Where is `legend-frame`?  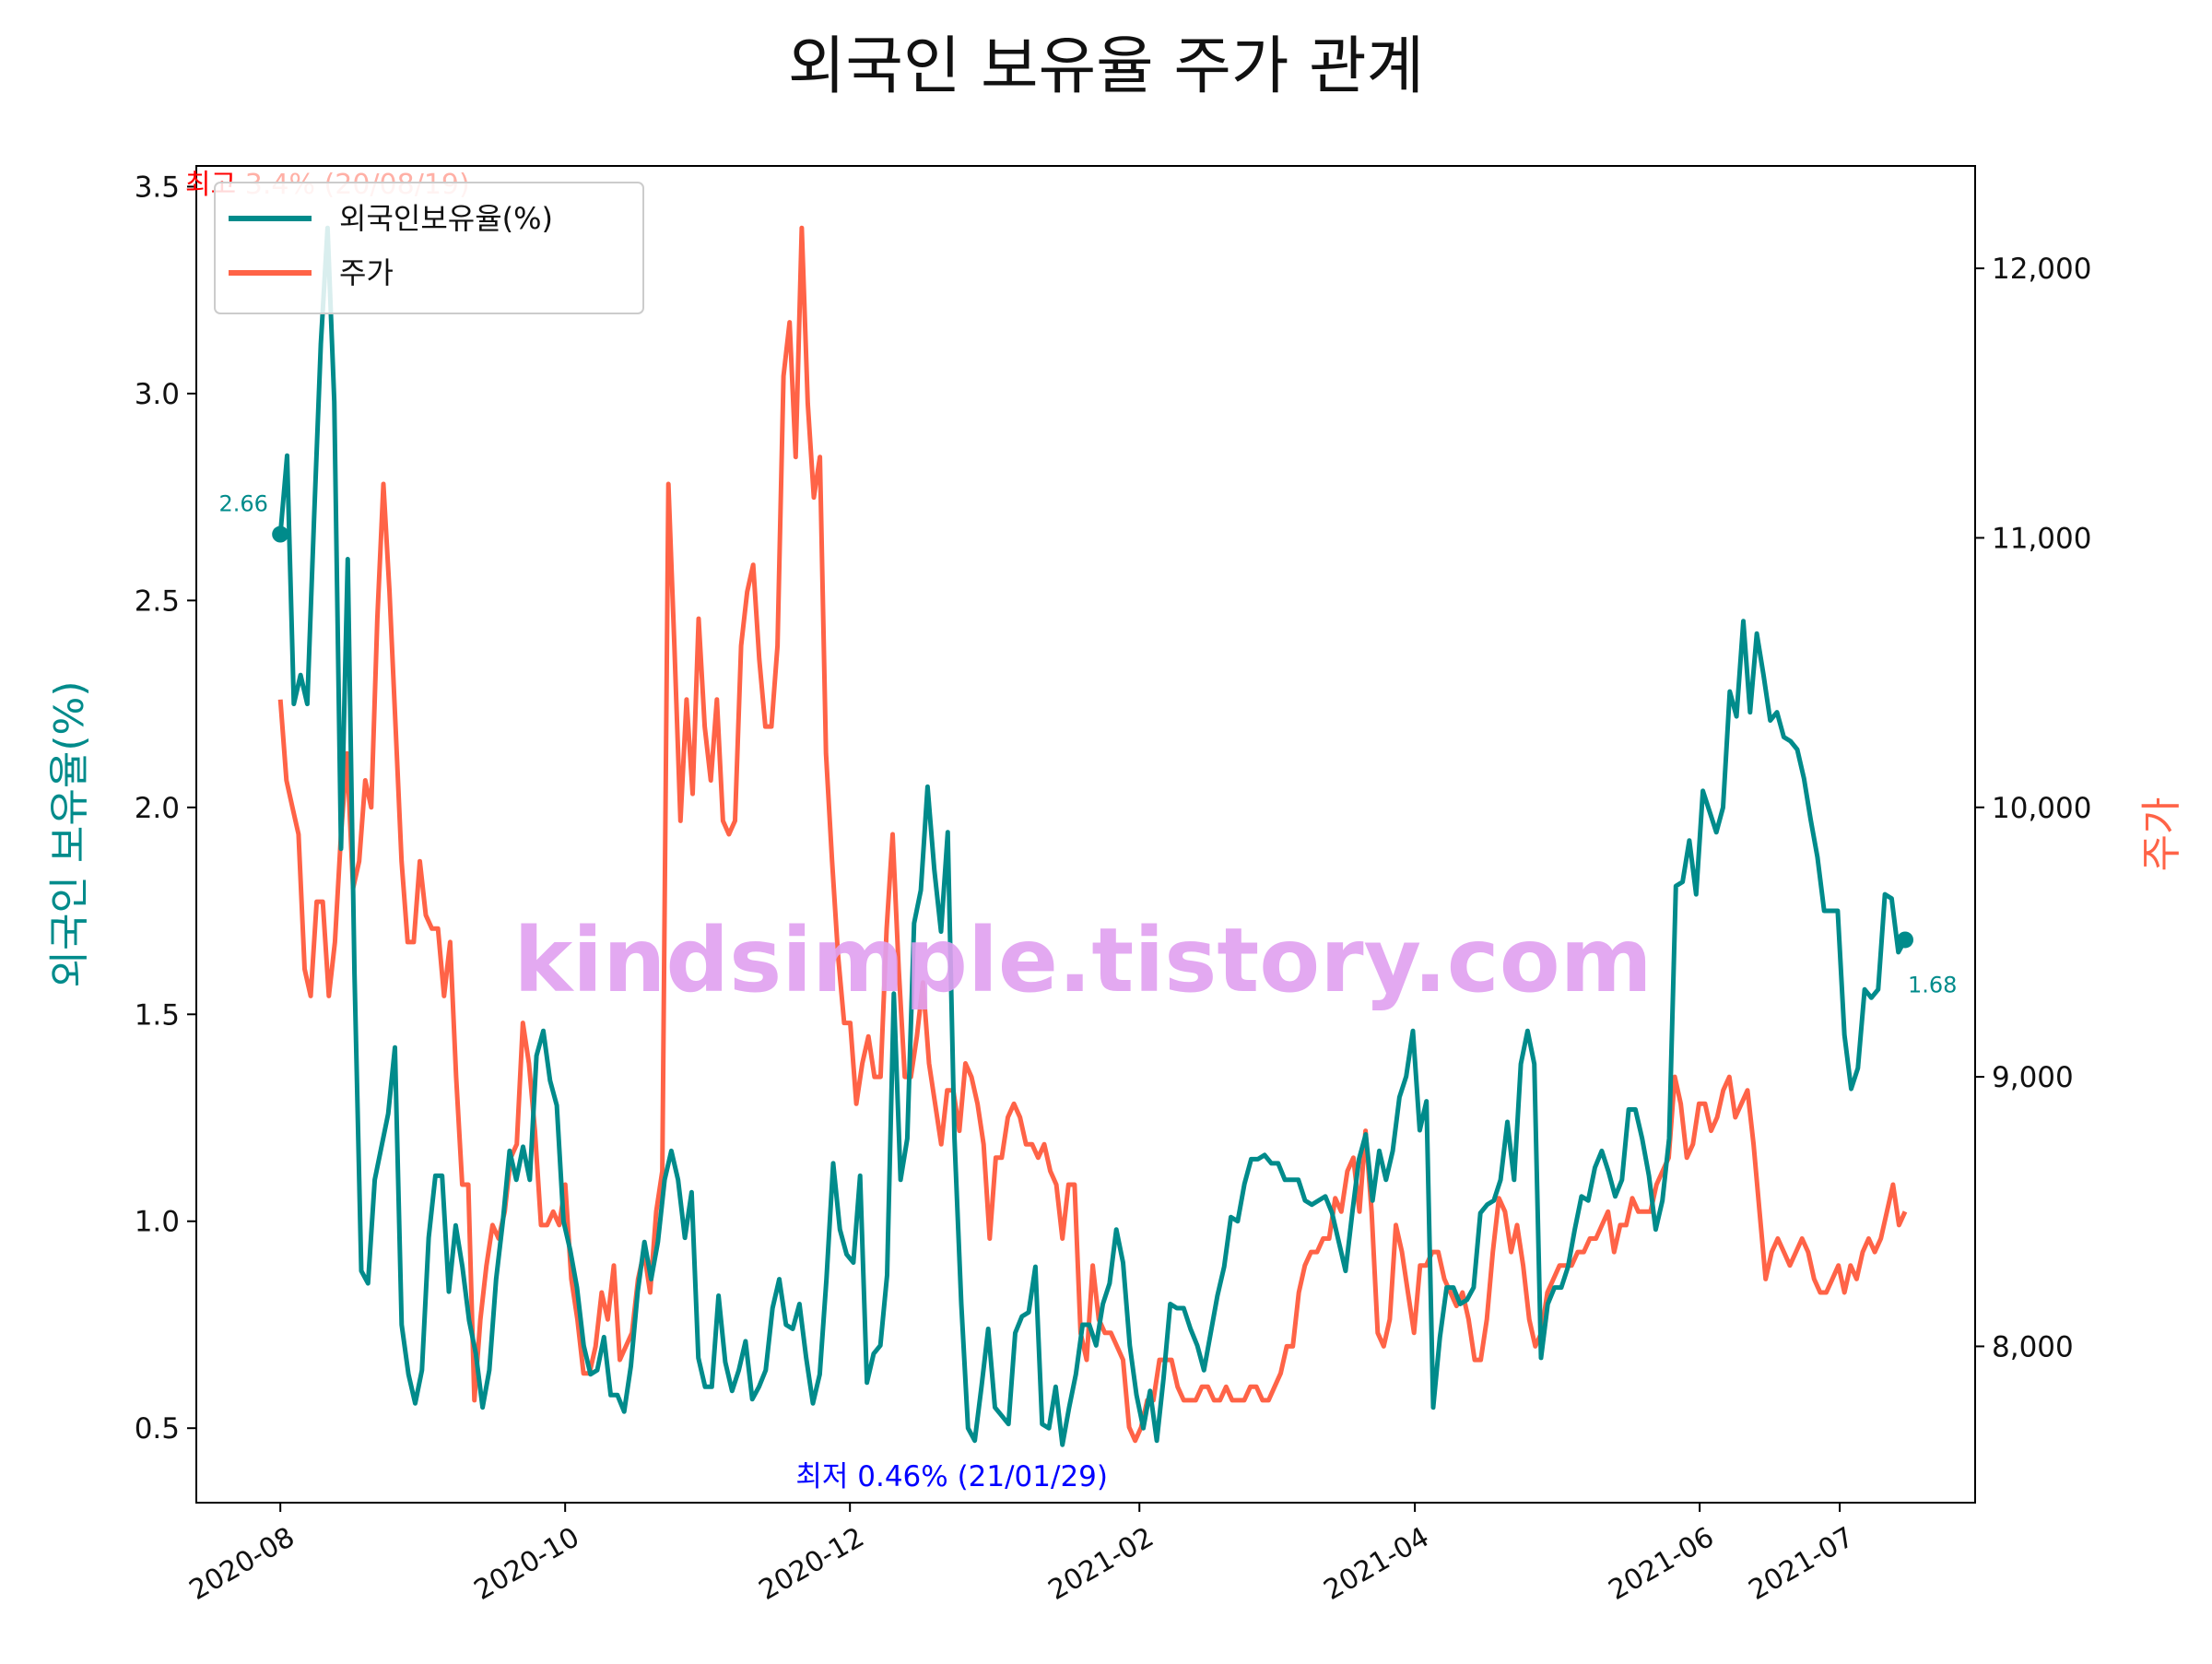 legend-frame is located at coordinates (429, 248).